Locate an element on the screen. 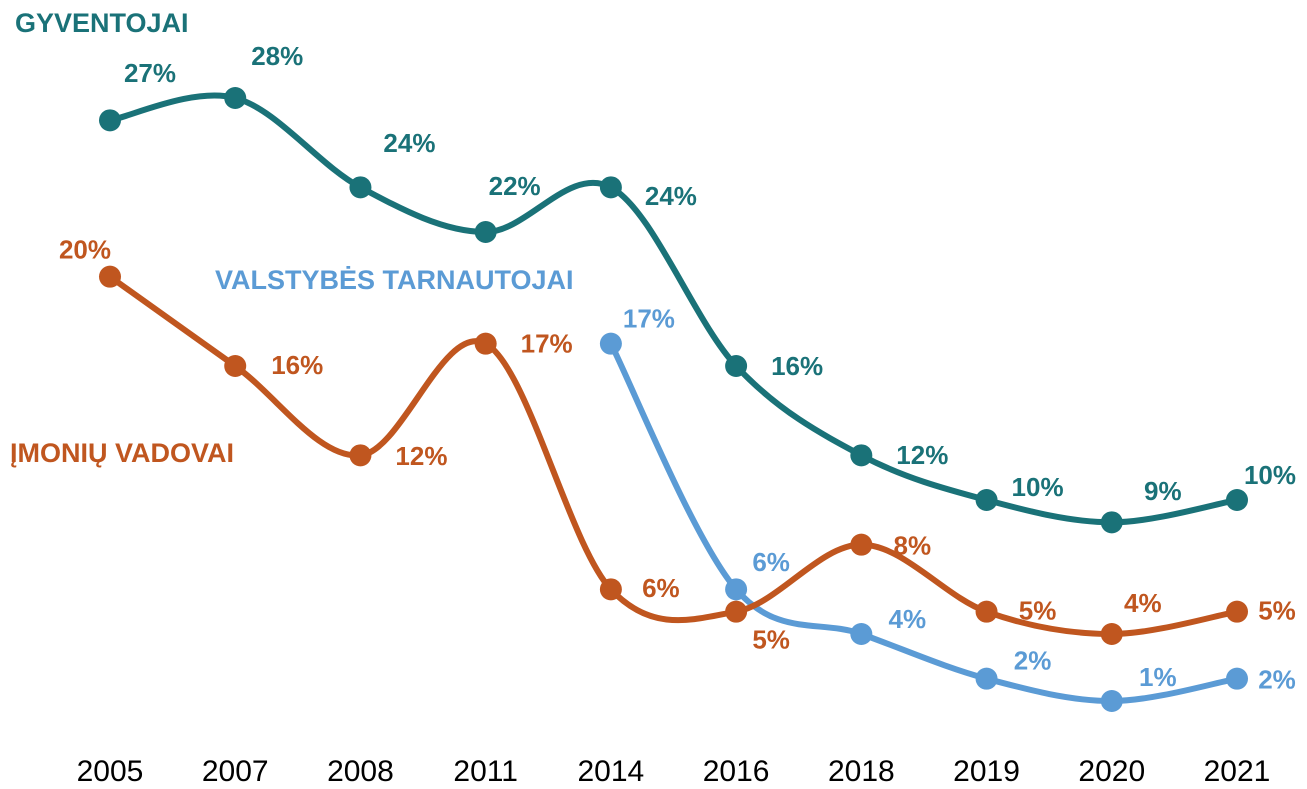 This screenshot has width=1307, height=789. series-label: ĮMONIŲ VADOVAI is located at coordinates (122, 453).